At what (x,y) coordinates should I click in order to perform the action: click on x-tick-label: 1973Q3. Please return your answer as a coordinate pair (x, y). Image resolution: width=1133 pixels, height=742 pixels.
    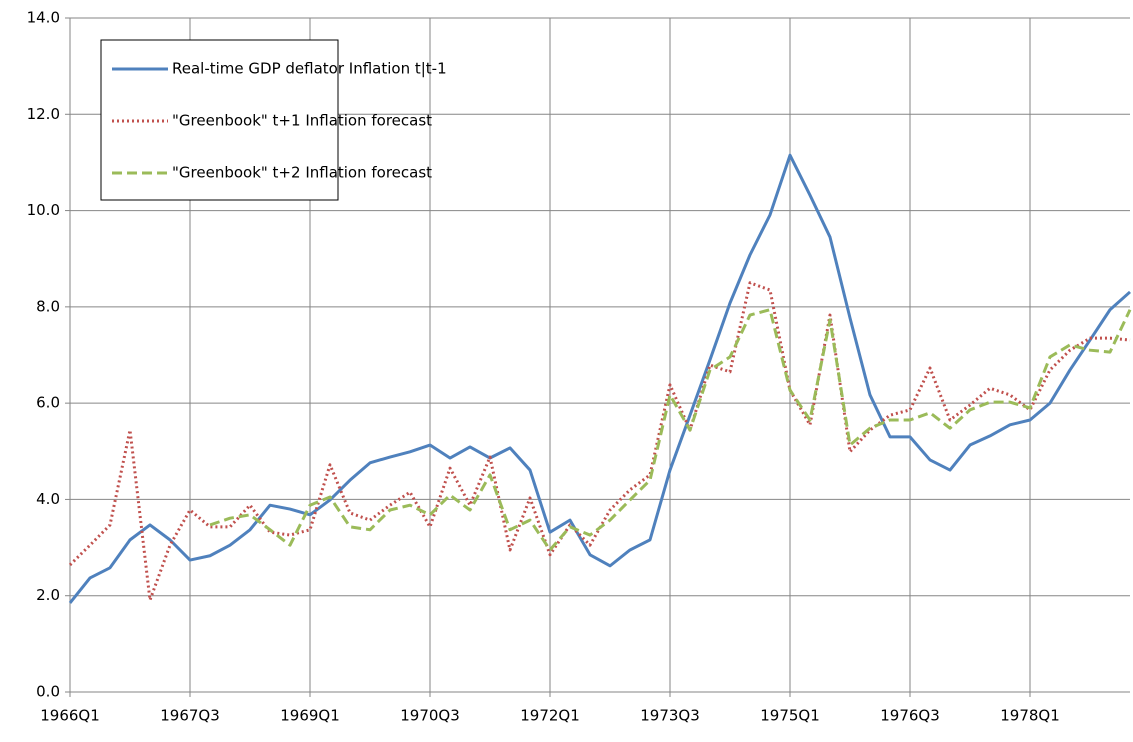
    Looking at the image, I should click on (670, 716).